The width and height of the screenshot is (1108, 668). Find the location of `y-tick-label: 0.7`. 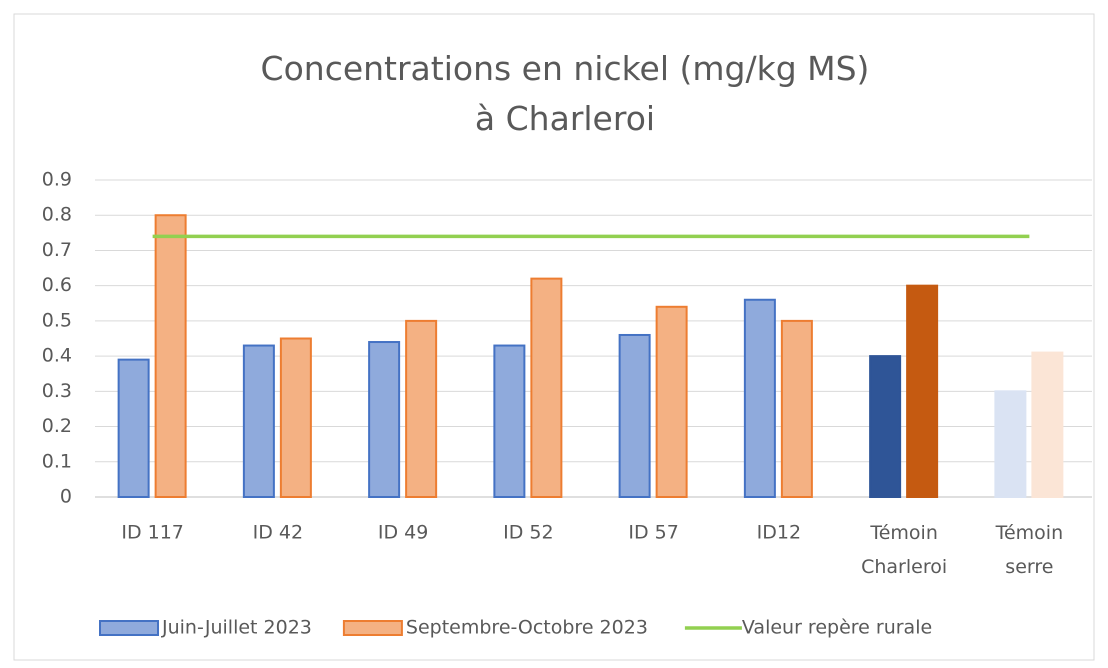

y-tick-label: 0.7 is located at coordinates (57, 250).